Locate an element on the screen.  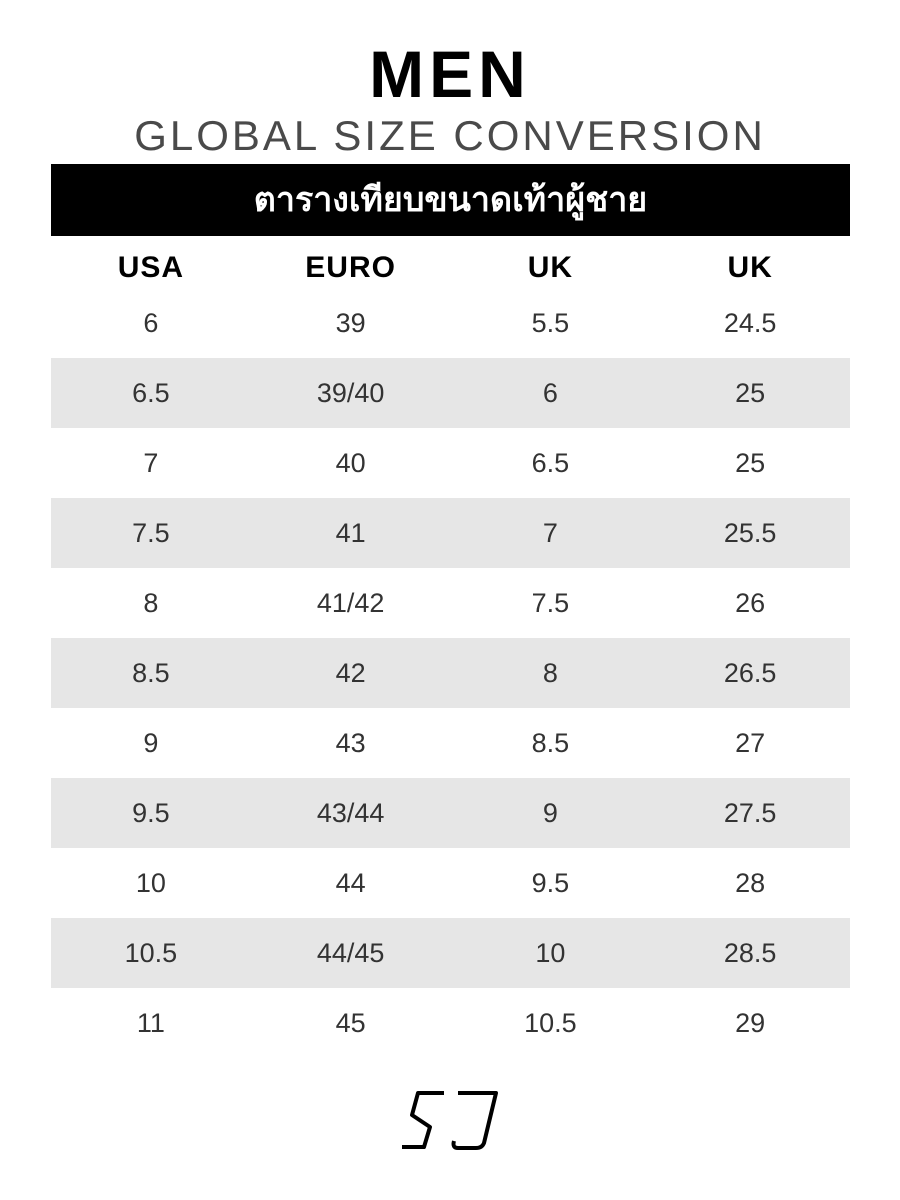
table-row: 9 43 8.5 27 is located at coordinates (450, 743).